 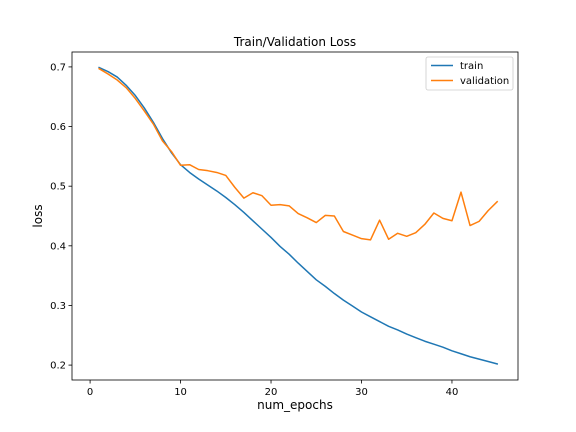 I want to click on x-axis-label: num_epochs, so click(x=295, y=405).